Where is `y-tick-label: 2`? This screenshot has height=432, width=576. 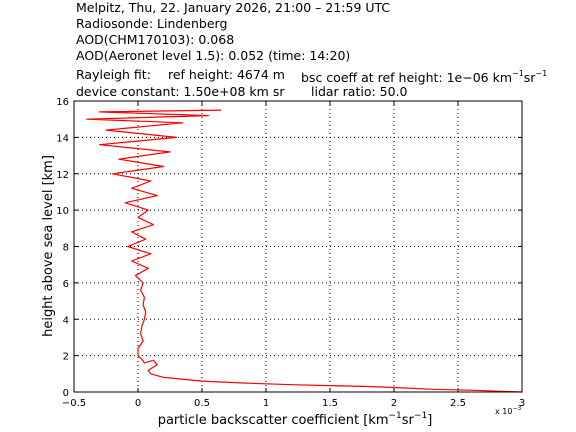 y-tick-label: 2 is located at coordinates (66, 357).